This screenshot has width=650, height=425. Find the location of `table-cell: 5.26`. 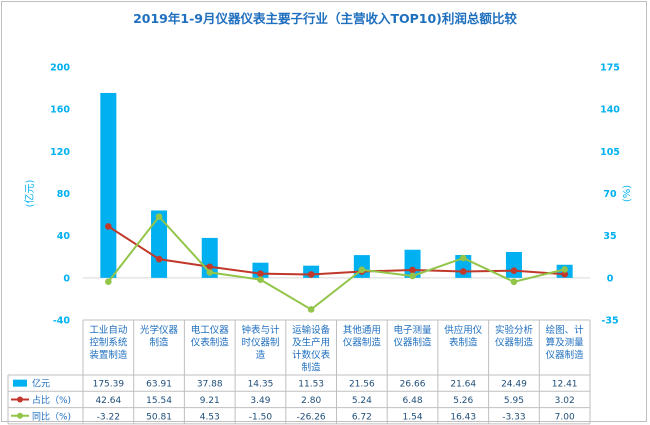

table-cell: 5.26 is located at coordinates (463, 401).